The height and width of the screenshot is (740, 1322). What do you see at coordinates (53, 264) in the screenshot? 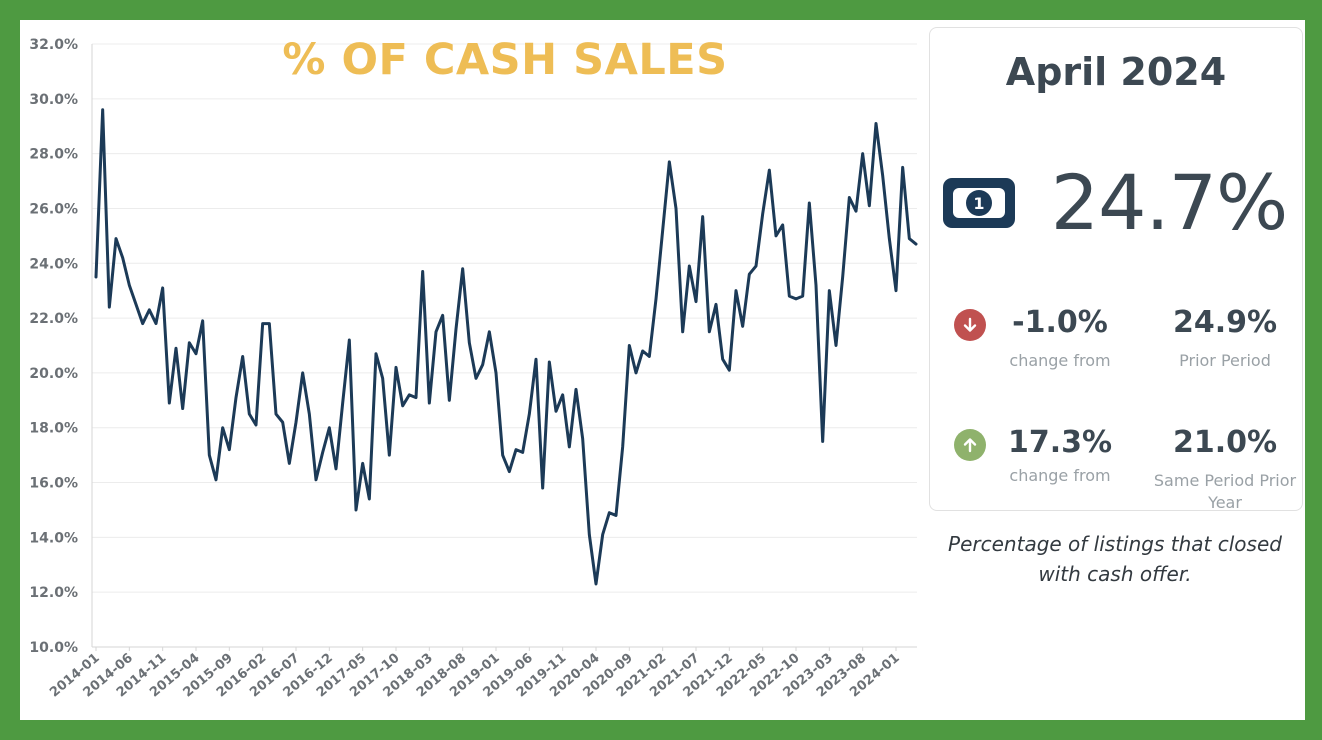
I see `y-tick-label: 24.0%` at bounding box center [53, 264].